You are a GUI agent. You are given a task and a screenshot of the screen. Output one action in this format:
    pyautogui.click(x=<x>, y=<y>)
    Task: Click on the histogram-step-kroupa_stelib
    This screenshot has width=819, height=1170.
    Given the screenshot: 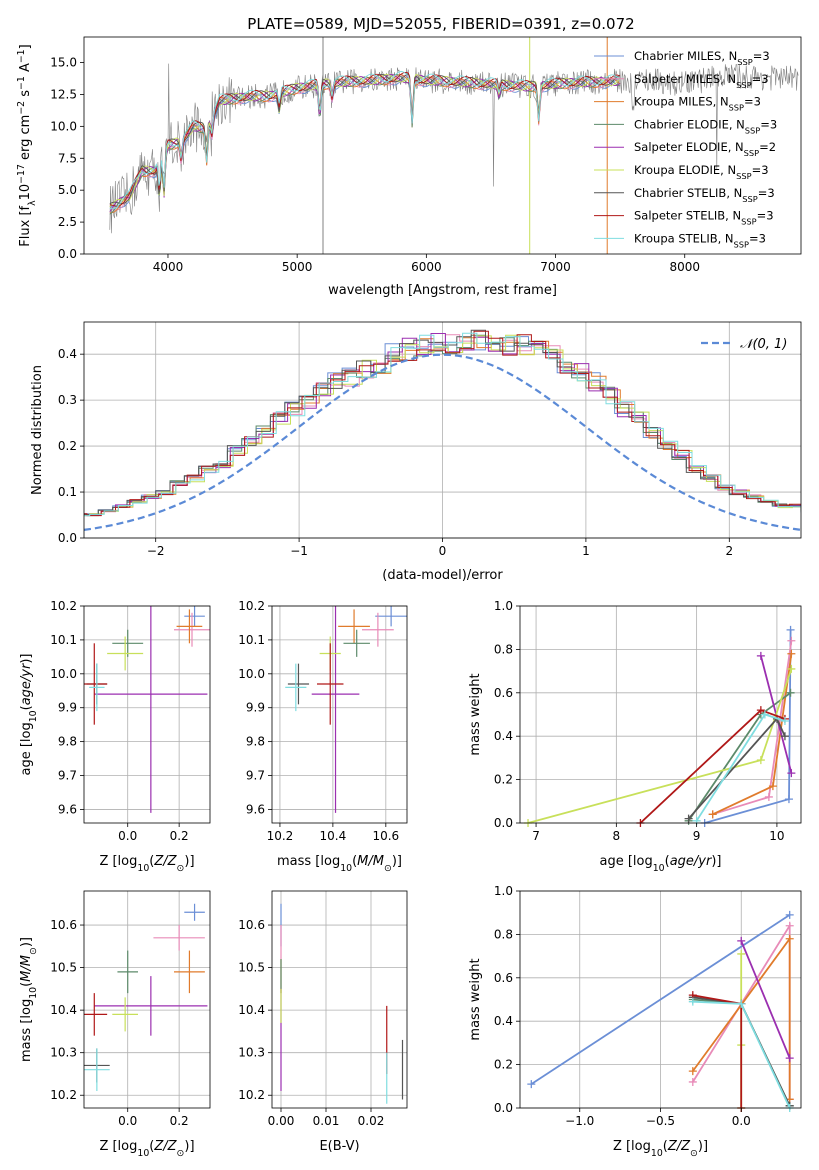 What is the action you would take?
    pyautogui.click(x=442, y=424)
    